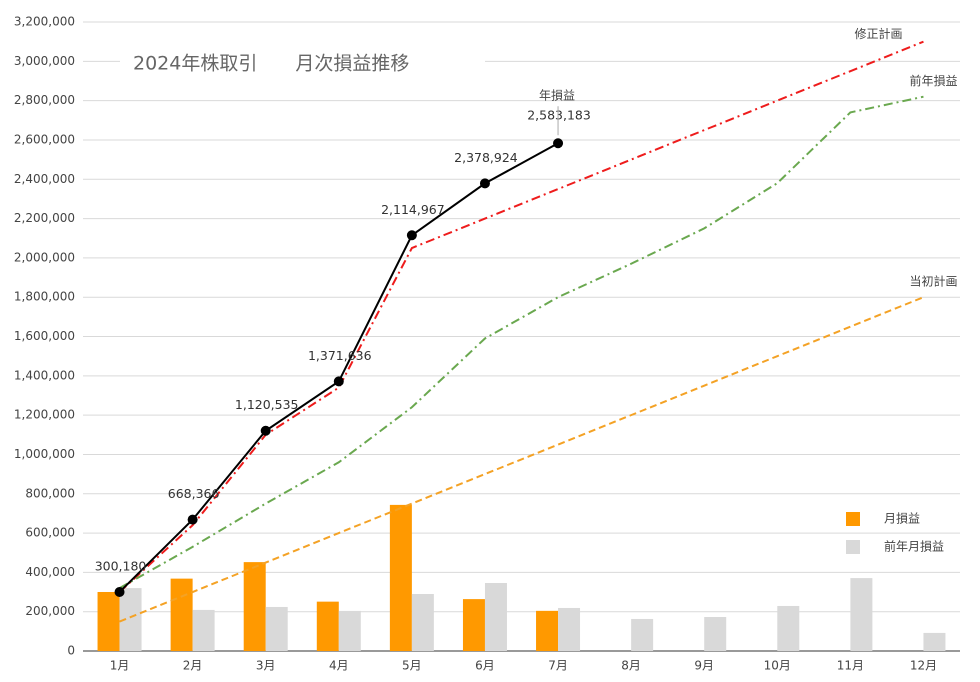 The image size is (980, 682). I want to click on y-tick-label: 800,000, so click(50, 493).